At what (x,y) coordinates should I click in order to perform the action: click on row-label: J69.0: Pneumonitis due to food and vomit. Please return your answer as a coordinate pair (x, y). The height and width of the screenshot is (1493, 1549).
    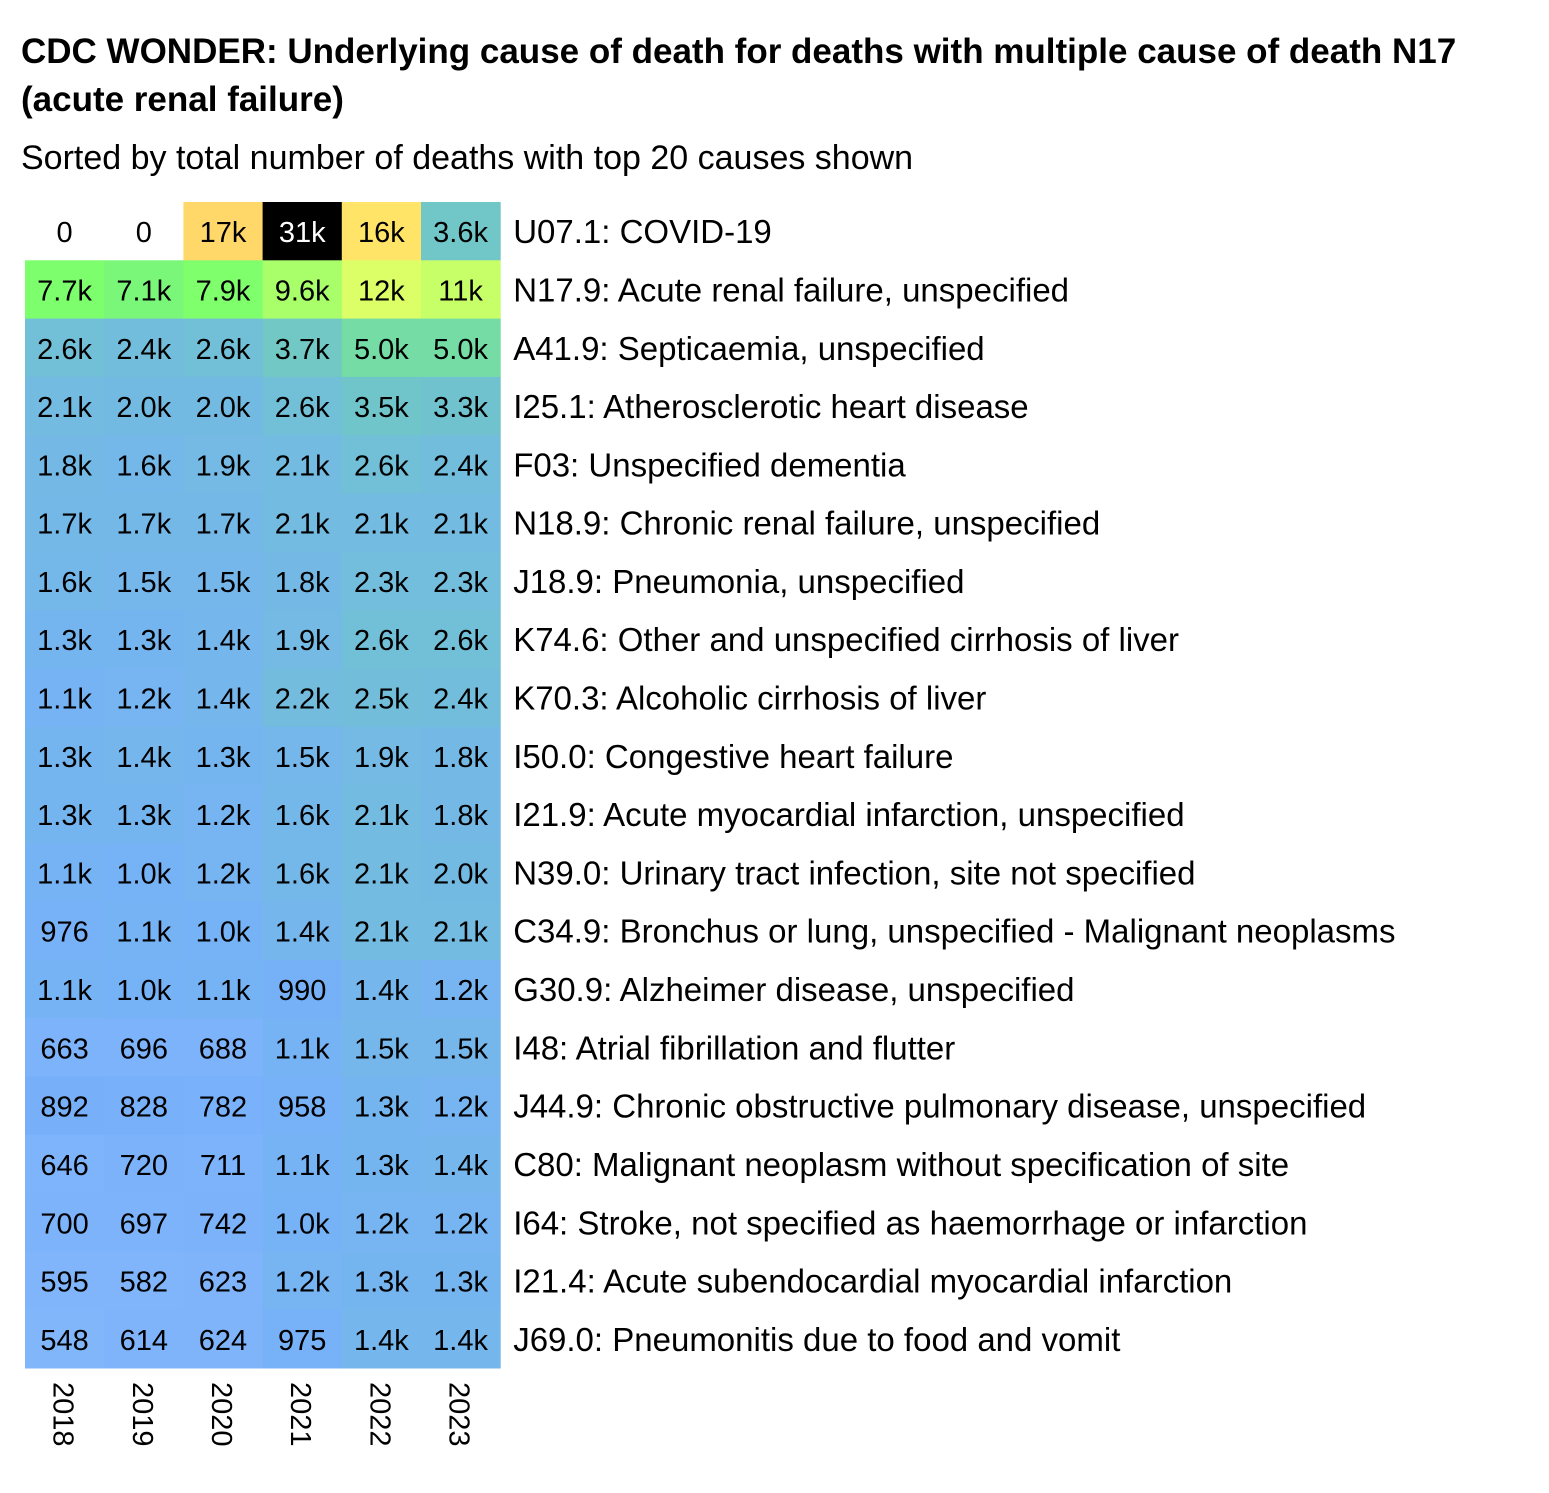
    Looking at the image, I should click on (816, 1339).